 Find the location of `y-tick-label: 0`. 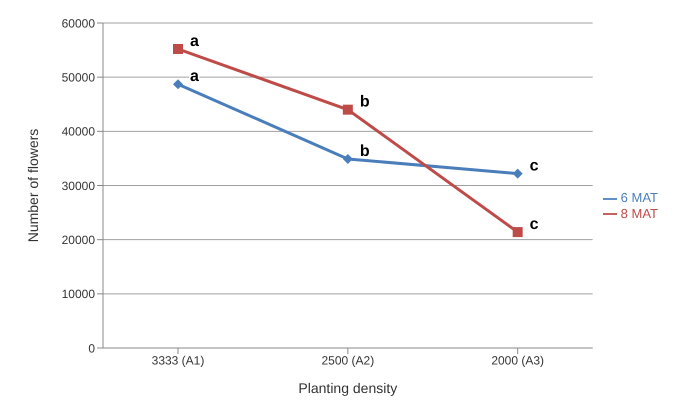

y-tick-label: 0 is located at coordinates (92, 348).